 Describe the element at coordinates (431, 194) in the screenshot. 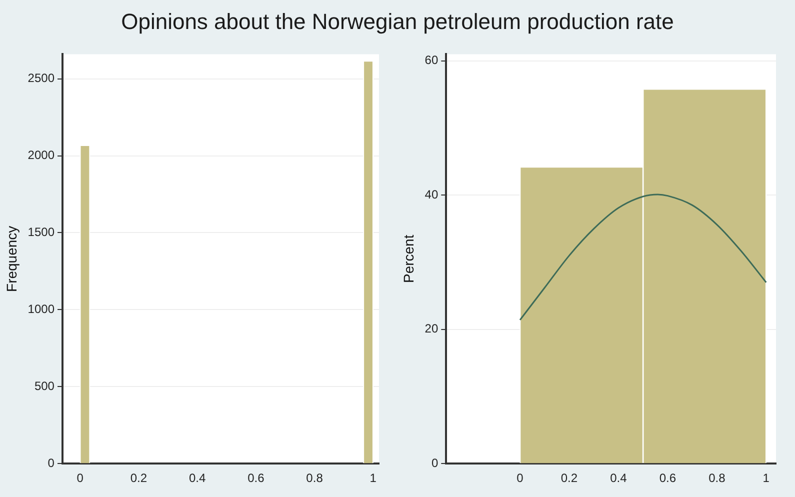

I see `y-tick-label: 40` at that location.